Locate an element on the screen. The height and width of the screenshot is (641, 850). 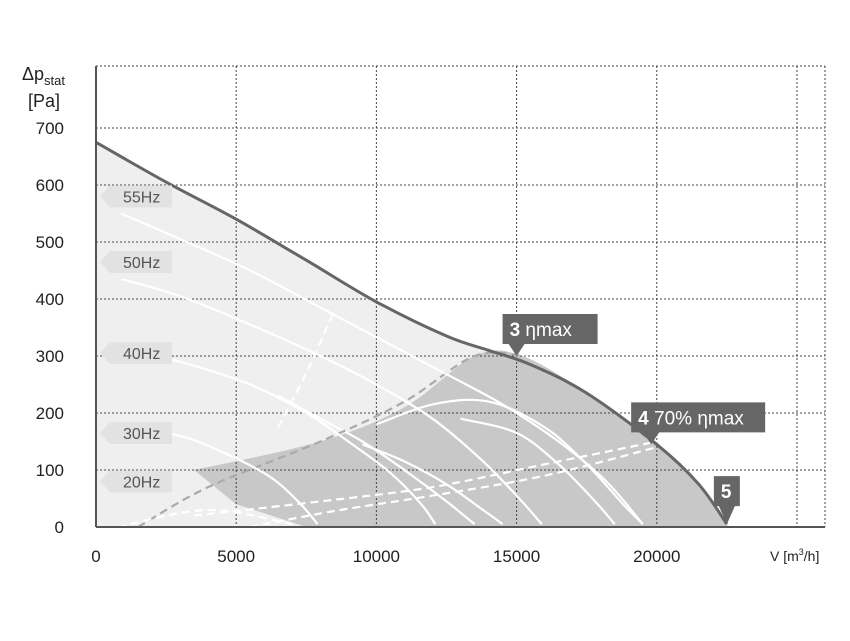
x-axis-label: V [m3/h] is located at coordinates (794, 555).